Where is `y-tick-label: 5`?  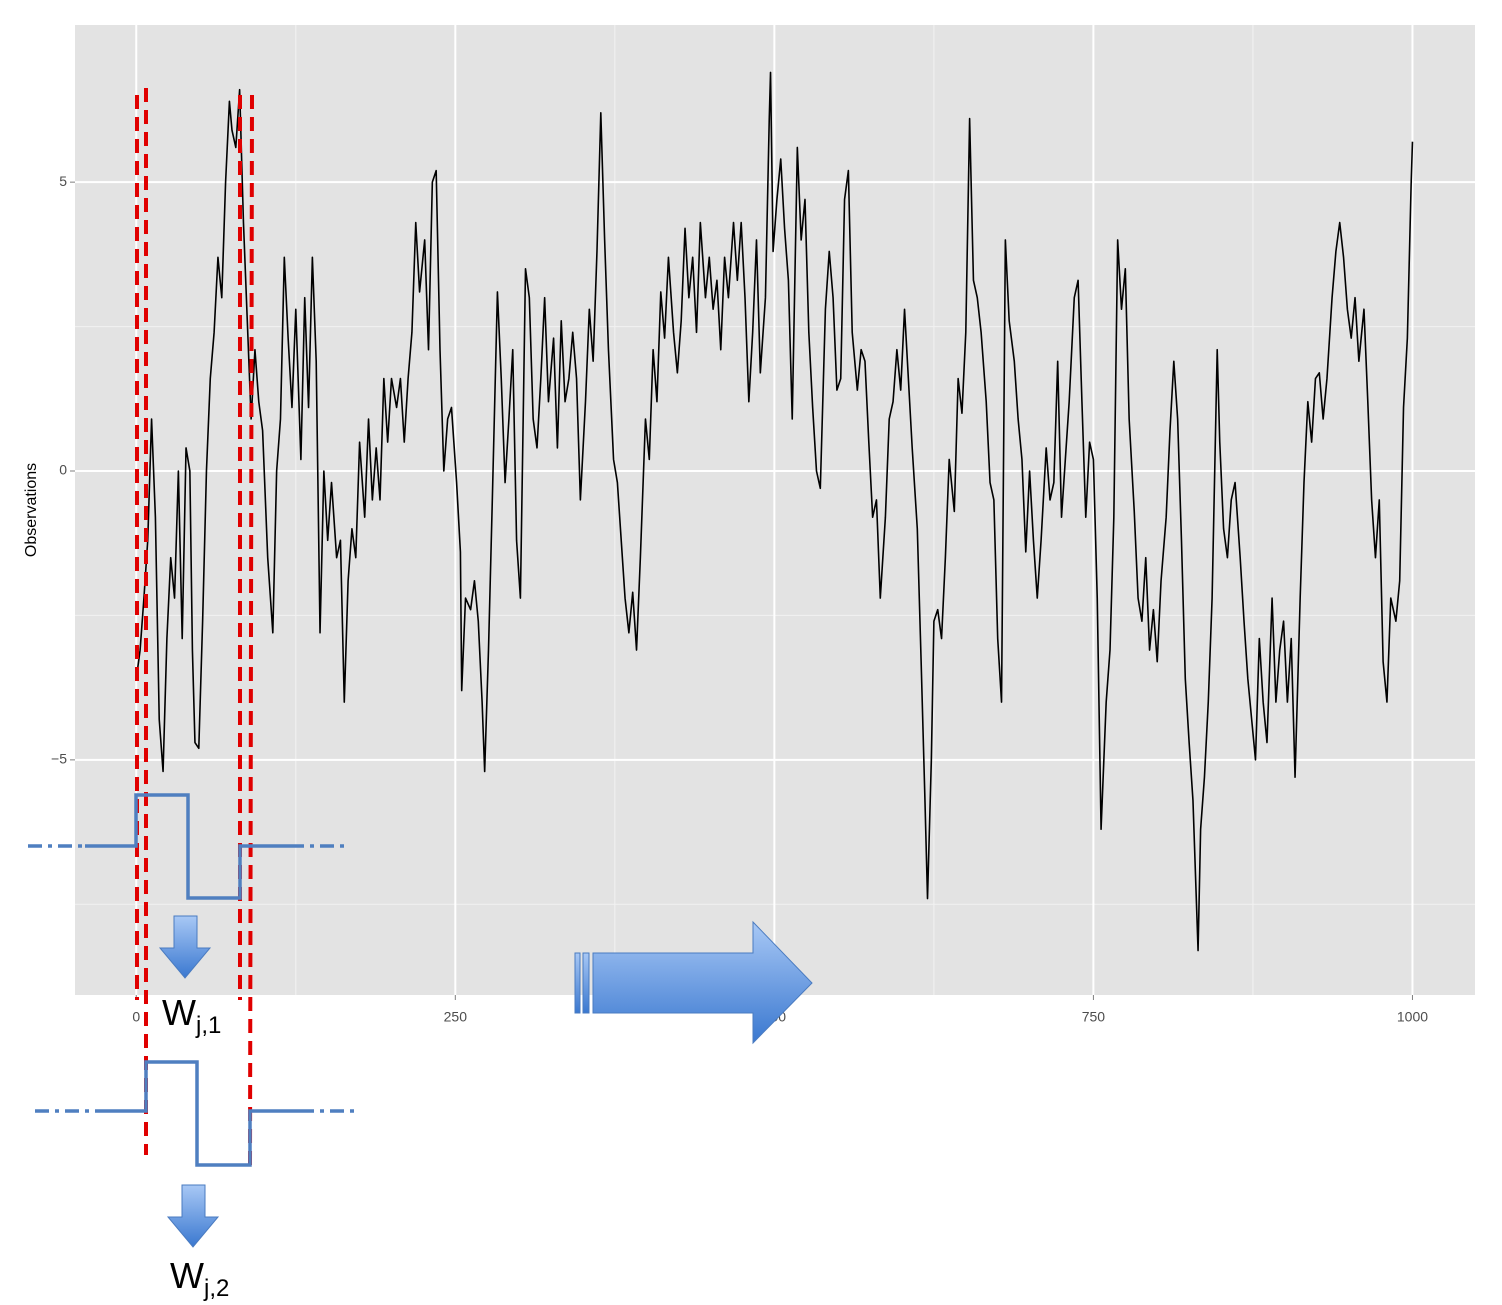
y-tick-label: 5 is located at coordinates (63, 181).